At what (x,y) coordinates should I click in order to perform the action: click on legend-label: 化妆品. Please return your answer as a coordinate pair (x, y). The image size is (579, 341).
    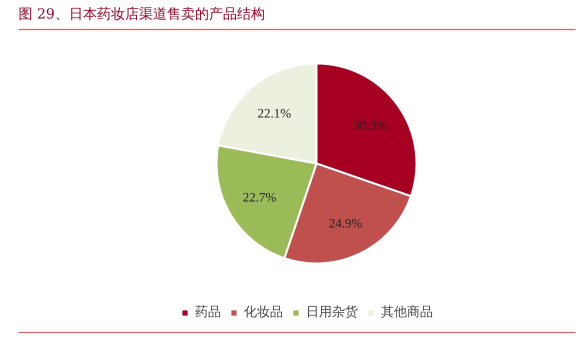
    Looking at the image, I should click on (263, 312).